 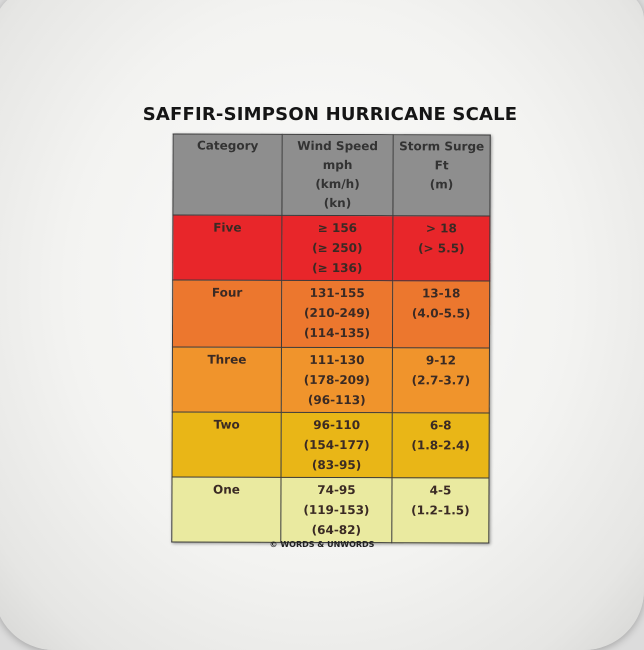 What do you see at coordinates (337, 165) in the screenshot?
I see `header-line: mph` at bounding box center [337, 165].